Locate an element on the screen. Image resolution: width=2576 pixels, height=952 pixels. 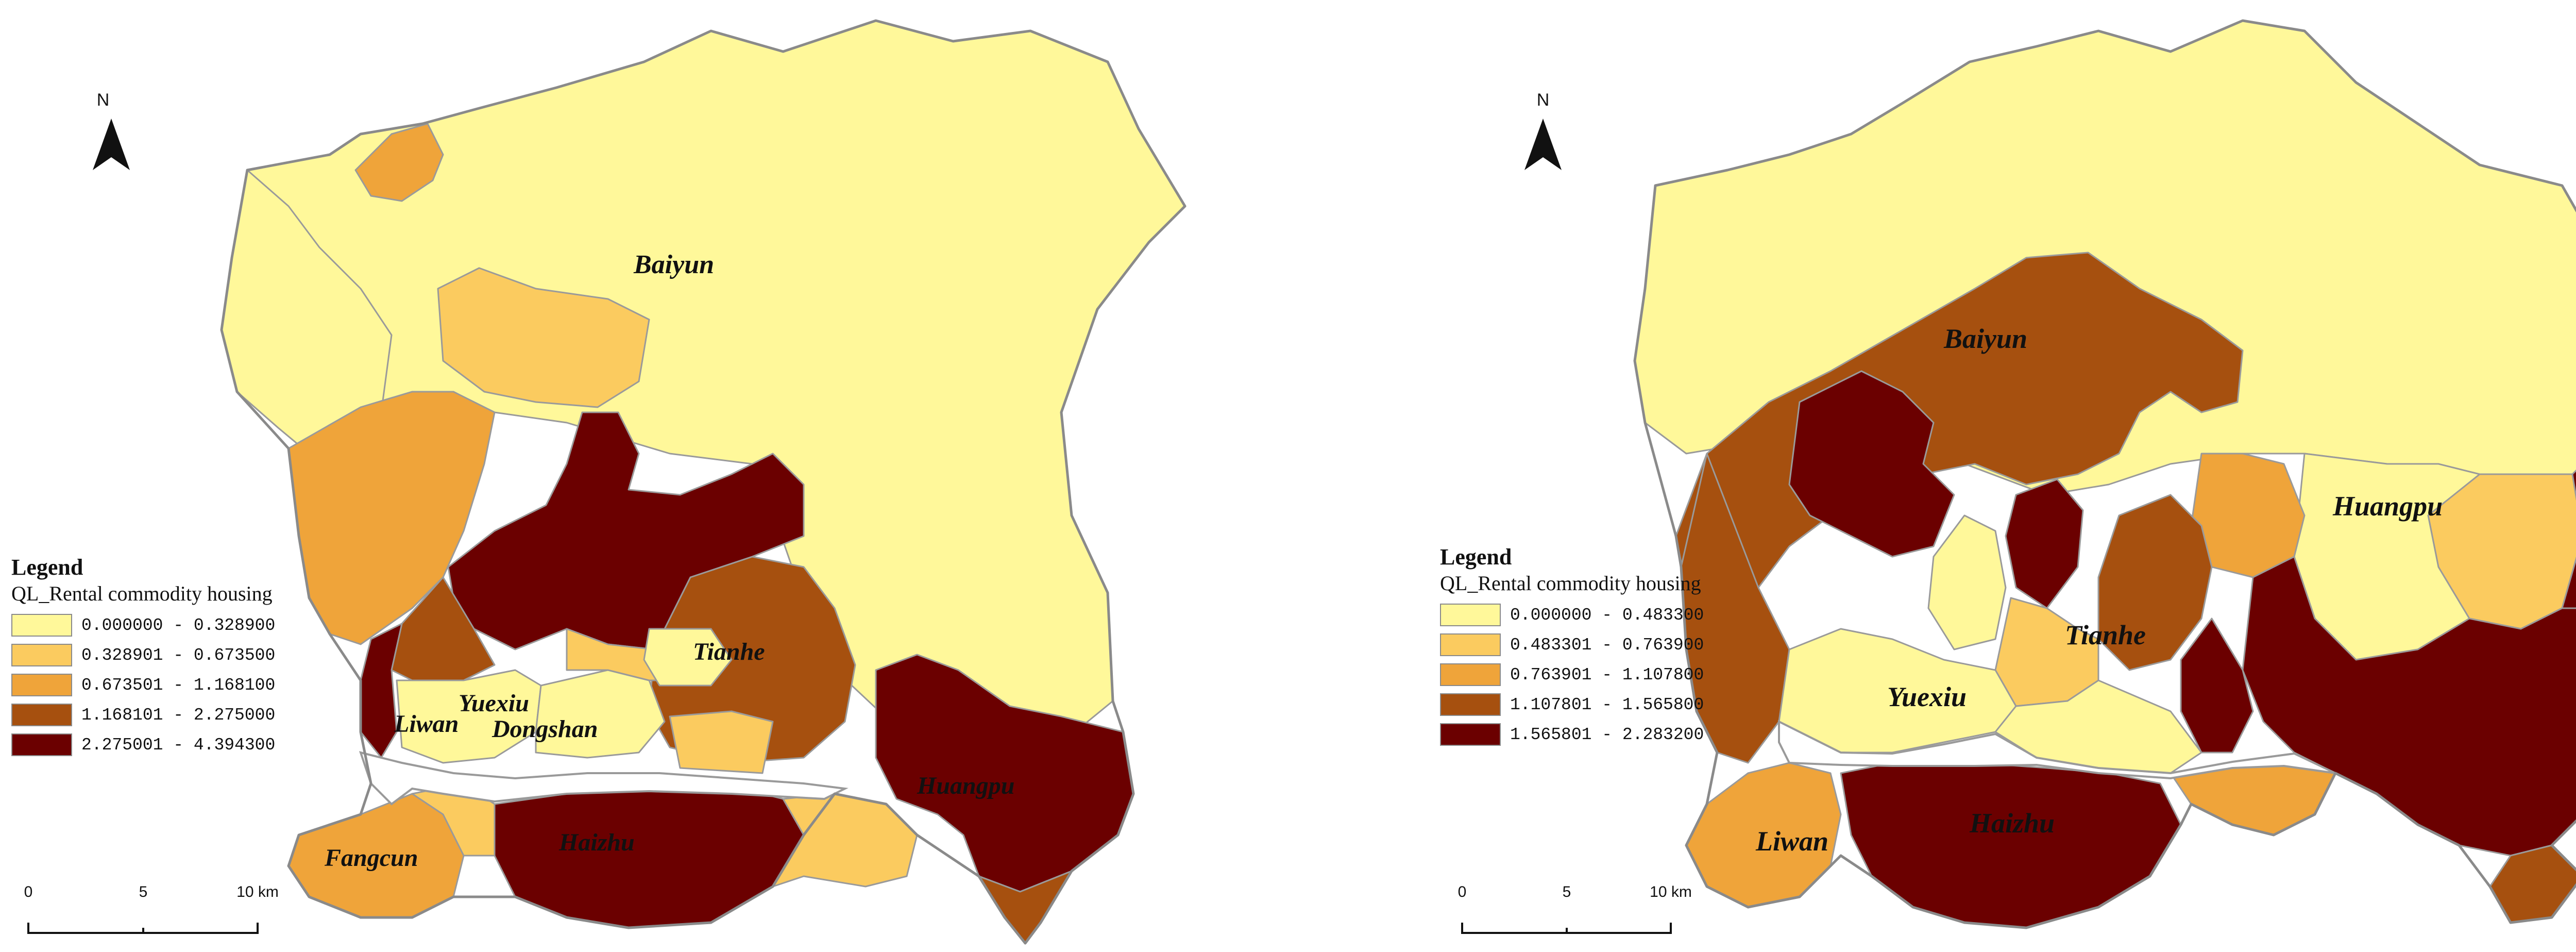
legend-row: 0.000000 - 0.483300 is located at coordinates (1621, 615).